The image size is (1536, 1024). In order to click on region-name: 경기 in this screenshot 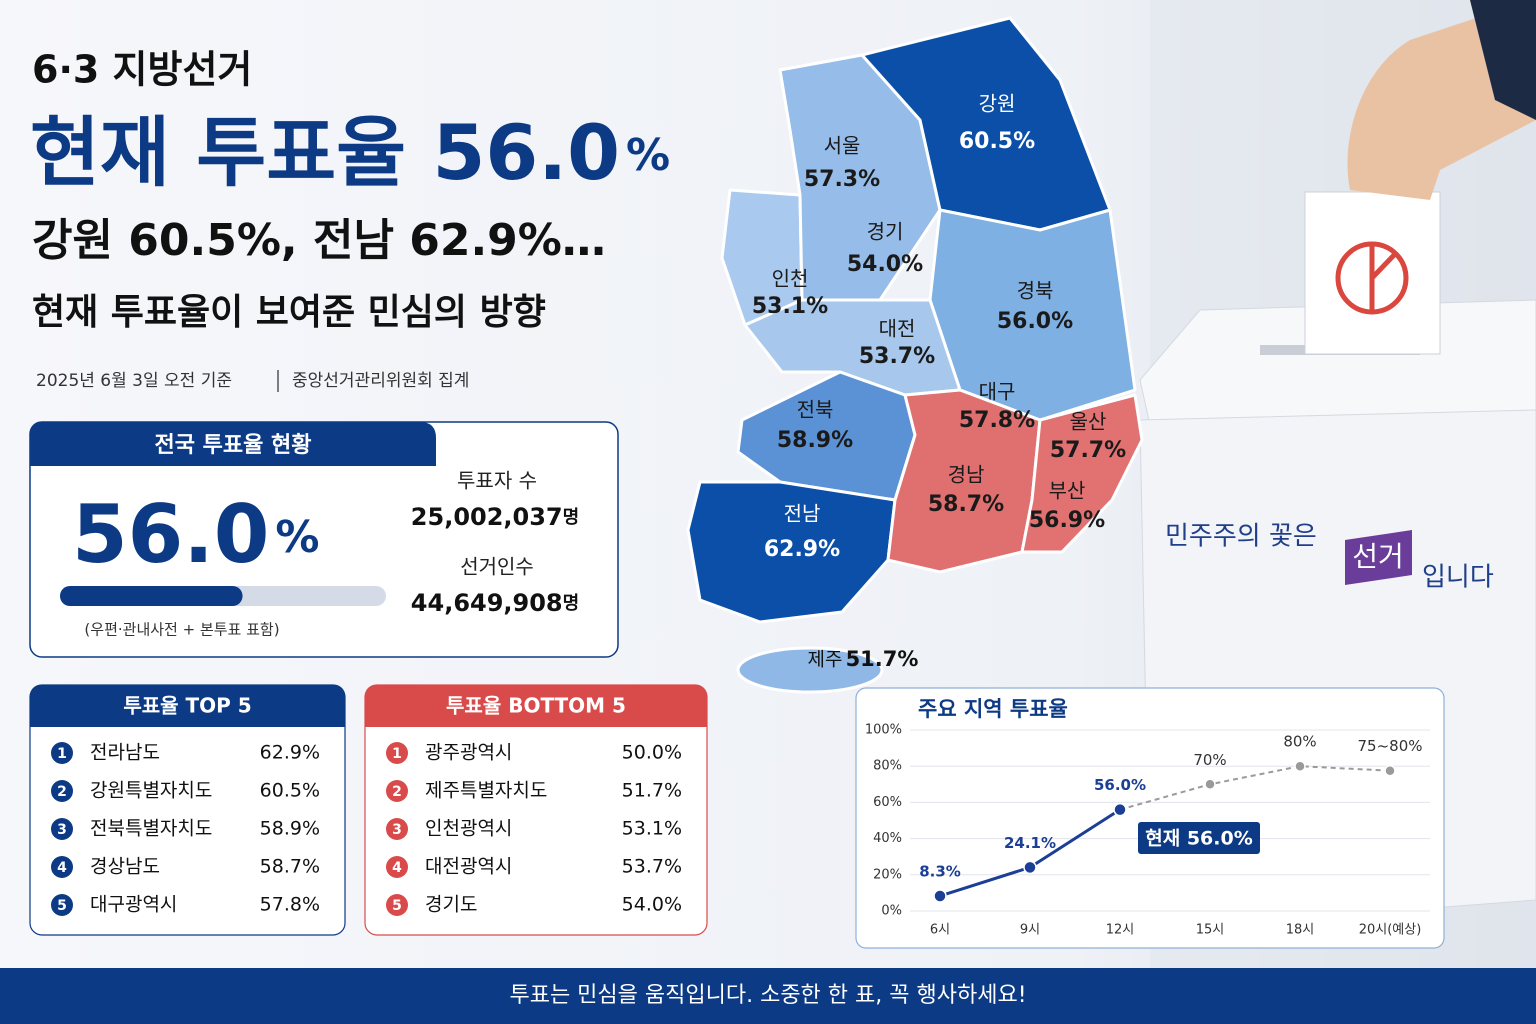, I will do `click(885, 232)`.